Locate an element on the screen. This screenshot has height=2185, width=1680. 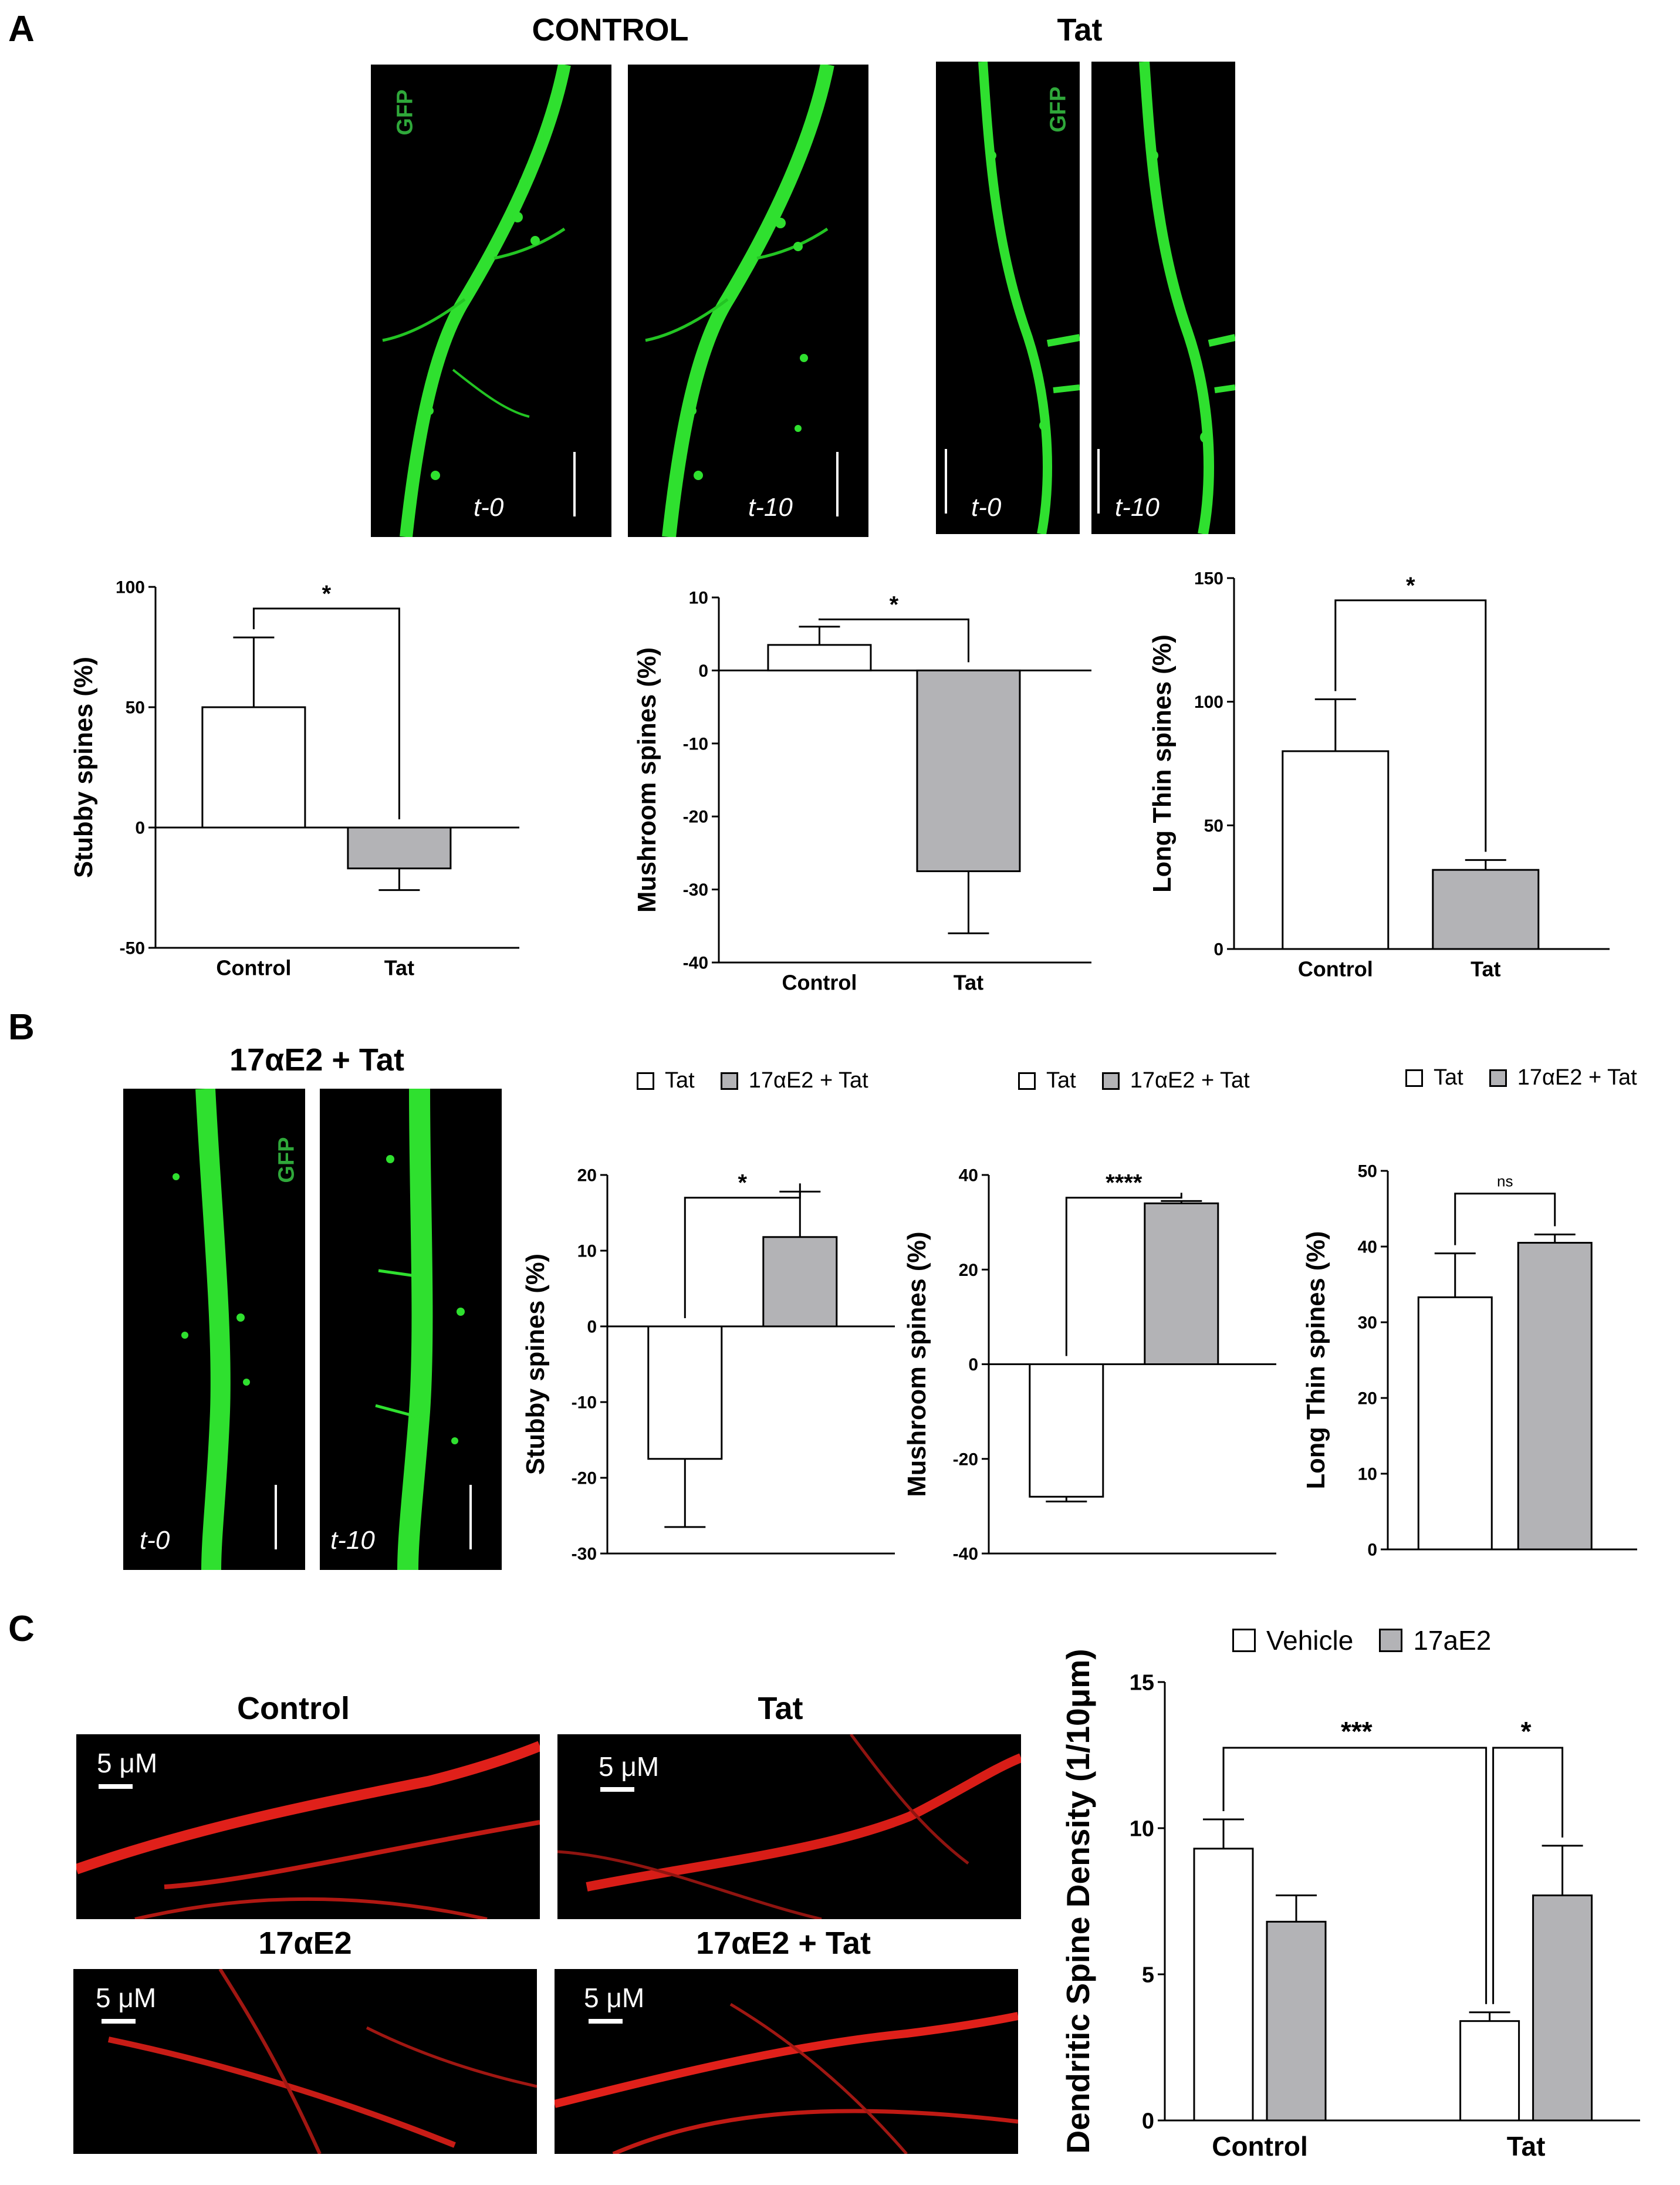
legend-b1: Tat 17αE2 + Tat is located at coordinates (765, 1080).